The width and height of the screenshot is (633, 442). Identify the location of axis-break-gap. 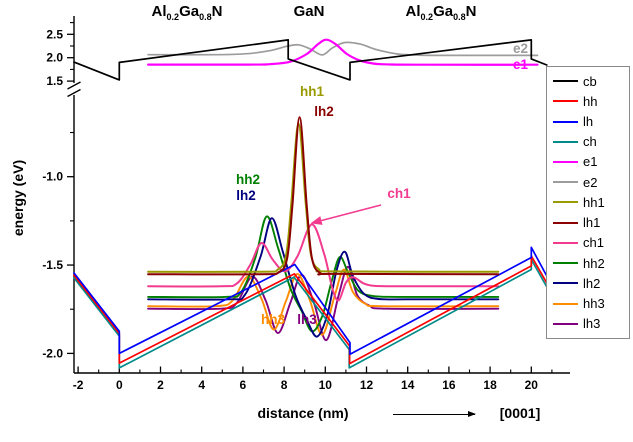
(74, 89).